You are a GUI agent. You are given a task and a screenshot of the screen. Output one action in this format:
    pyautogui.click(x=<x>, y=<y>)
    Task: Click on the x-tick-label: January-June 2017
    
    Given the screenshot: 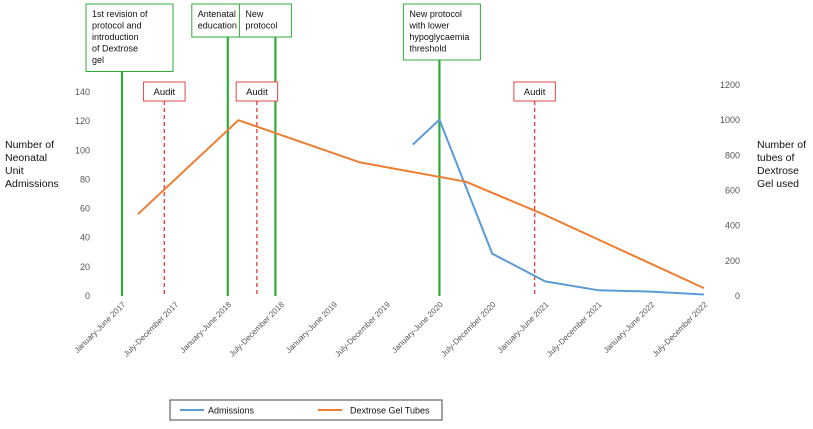 What is the action you would take?
    pyautogui.click(x=100, y=327)
    